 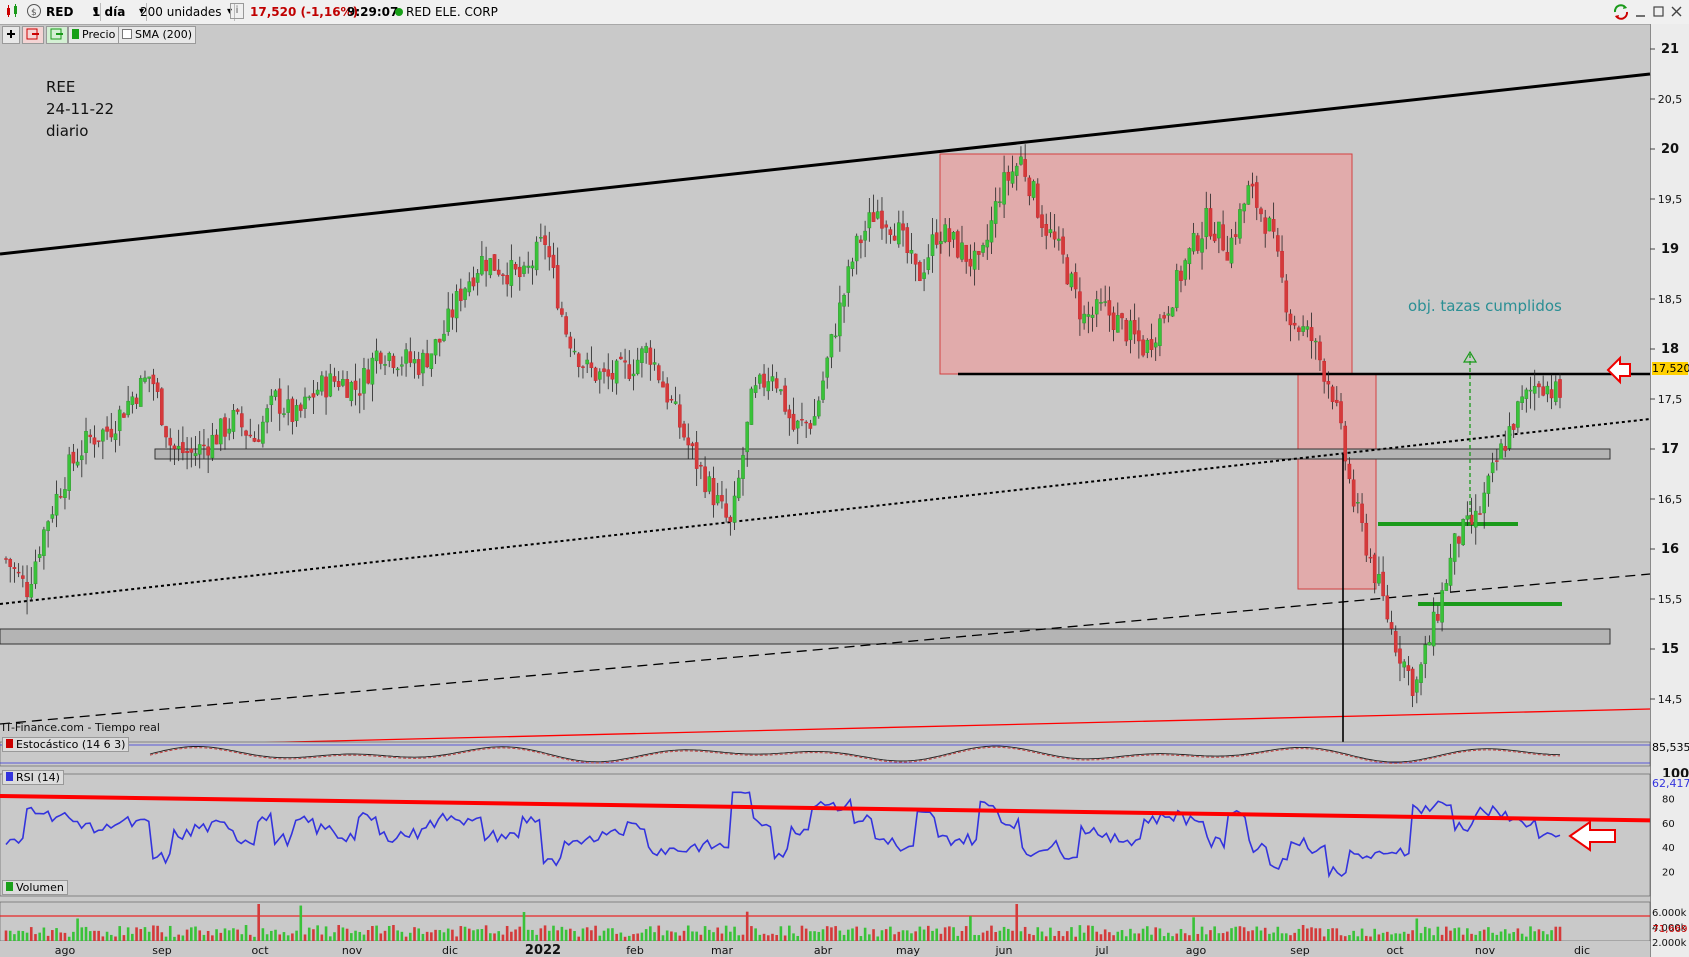 What do you see at coordinates (11, 35) in the screenshot?
I see `add-indicator-icon` at bounding box center [11, 35].